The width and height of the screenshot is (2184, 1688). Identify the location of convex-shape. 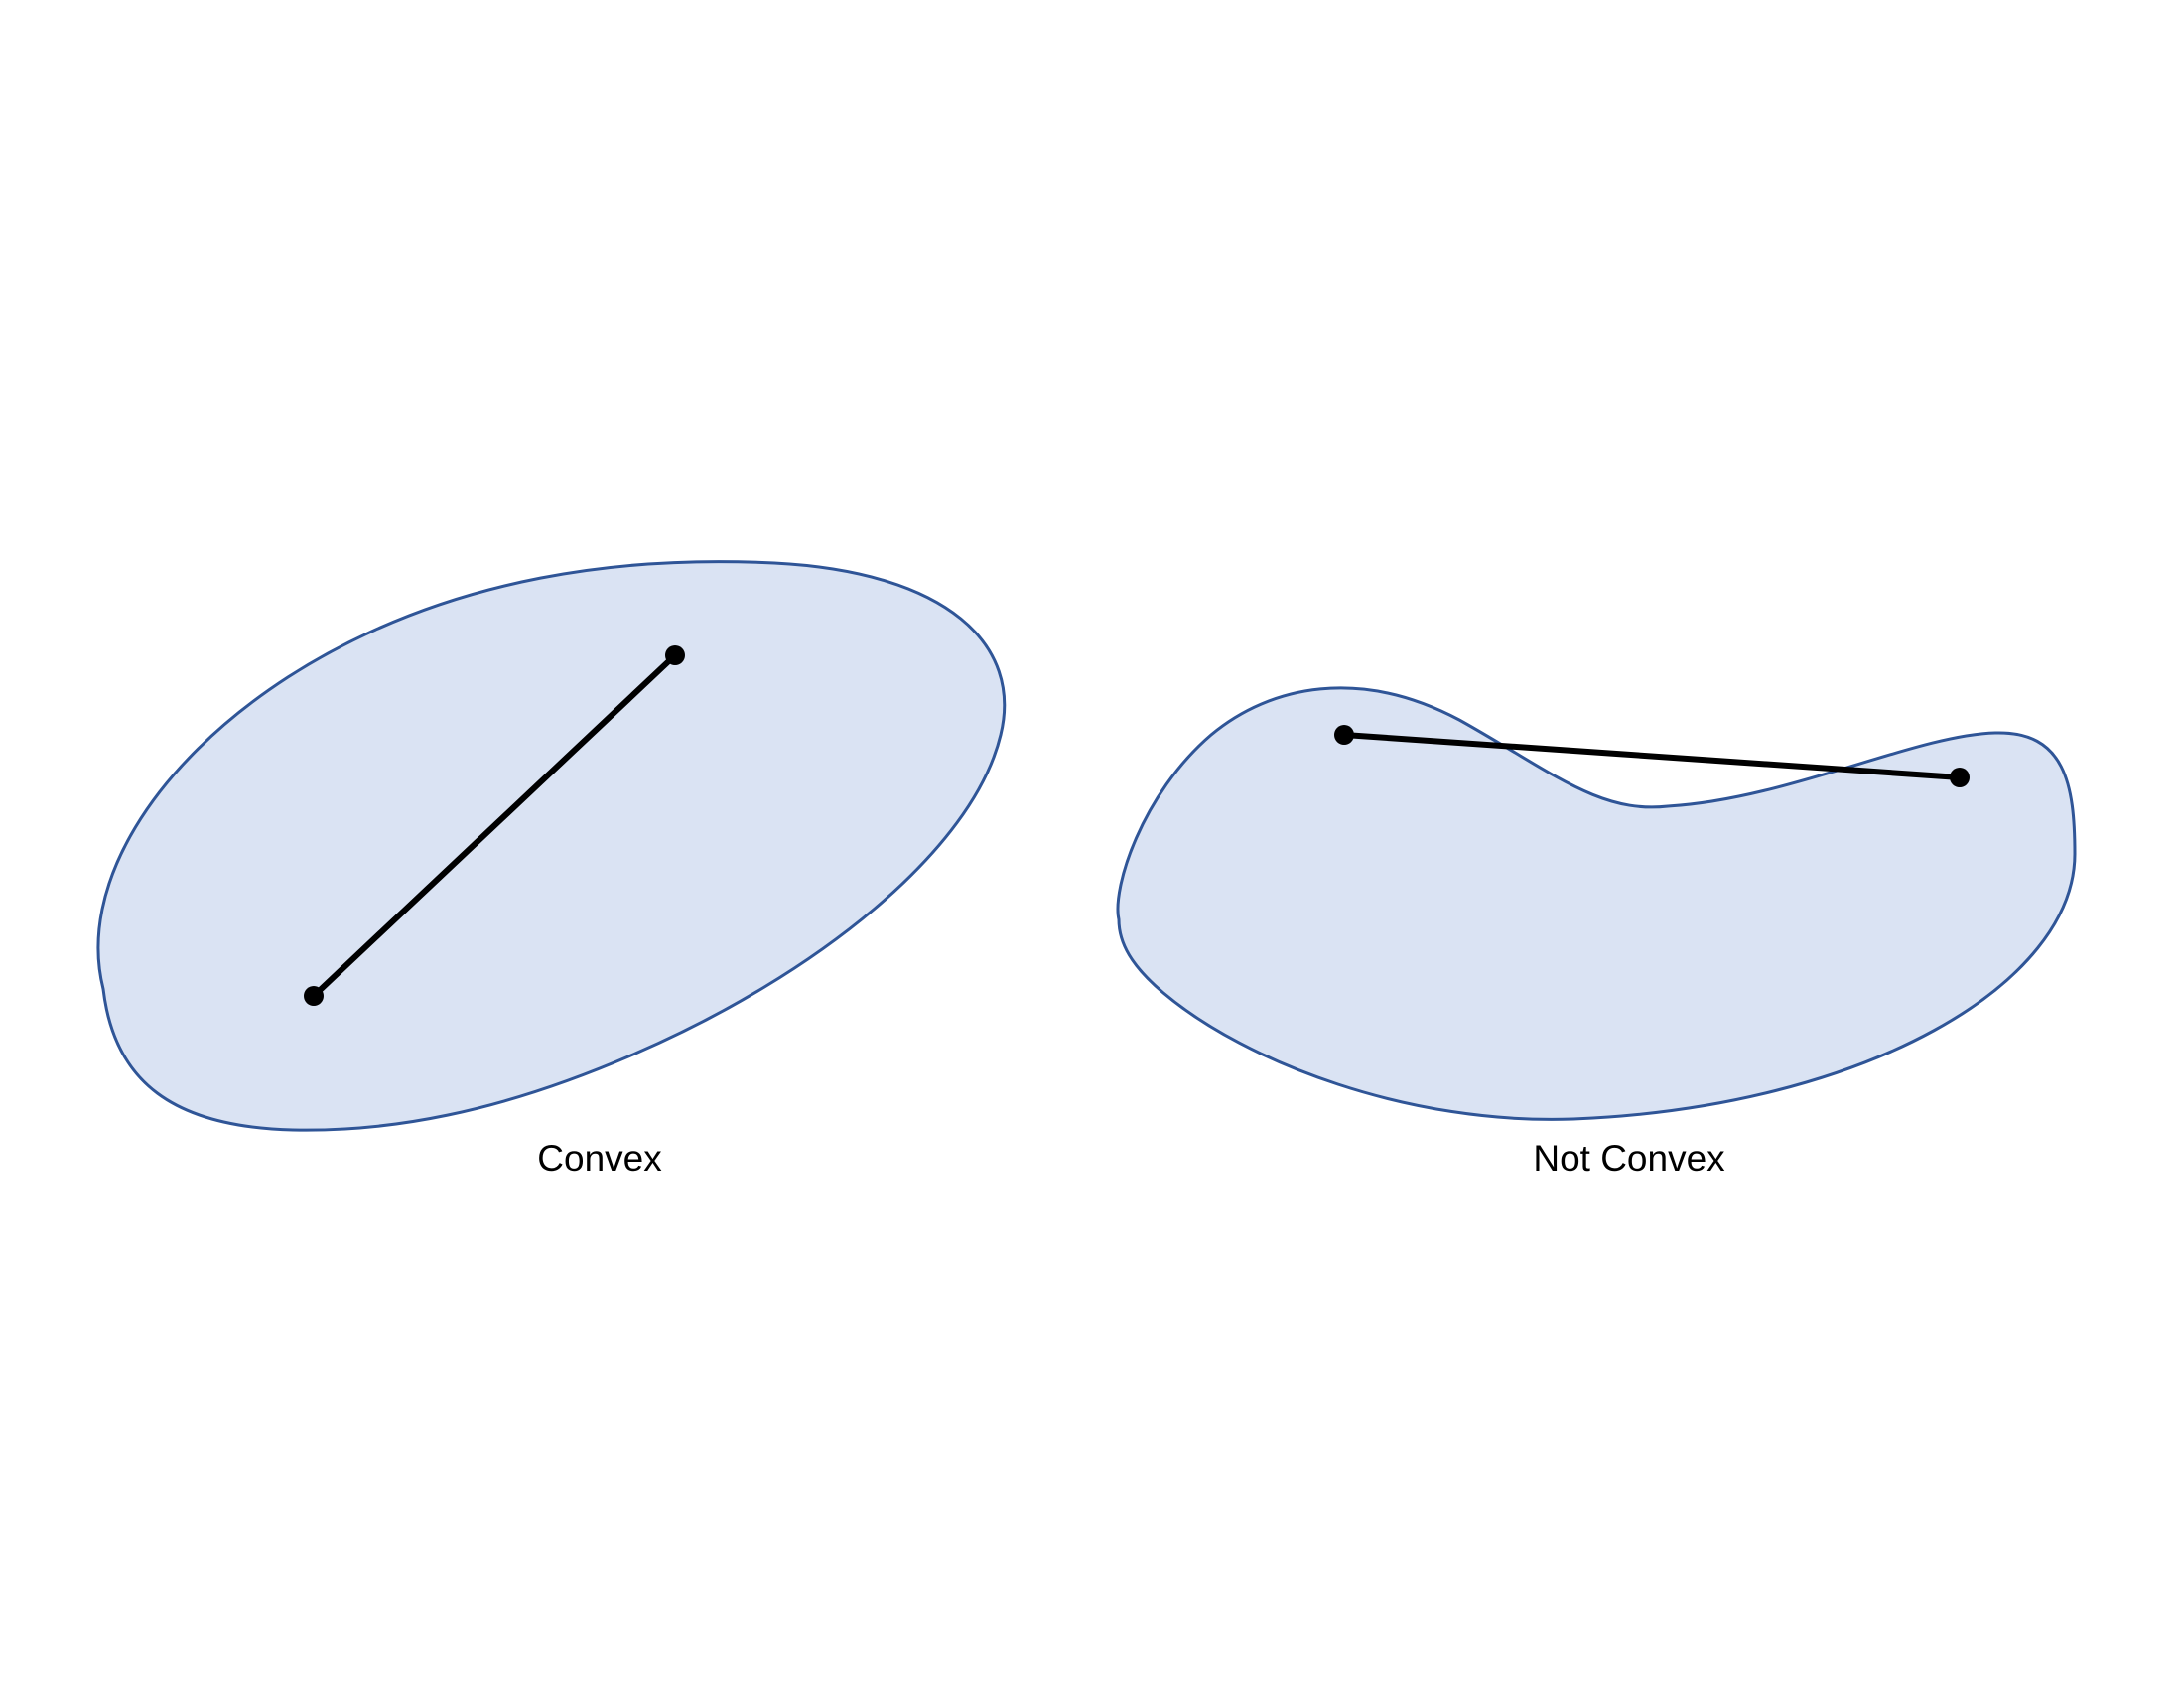
(551, 846).